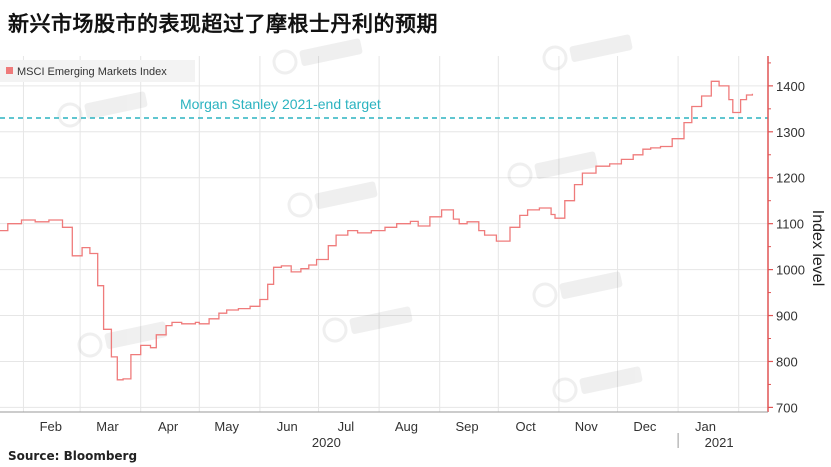 This screenshot has width=831, height=467. I want to click on y-tick-label: 1100, so click(790, 224).